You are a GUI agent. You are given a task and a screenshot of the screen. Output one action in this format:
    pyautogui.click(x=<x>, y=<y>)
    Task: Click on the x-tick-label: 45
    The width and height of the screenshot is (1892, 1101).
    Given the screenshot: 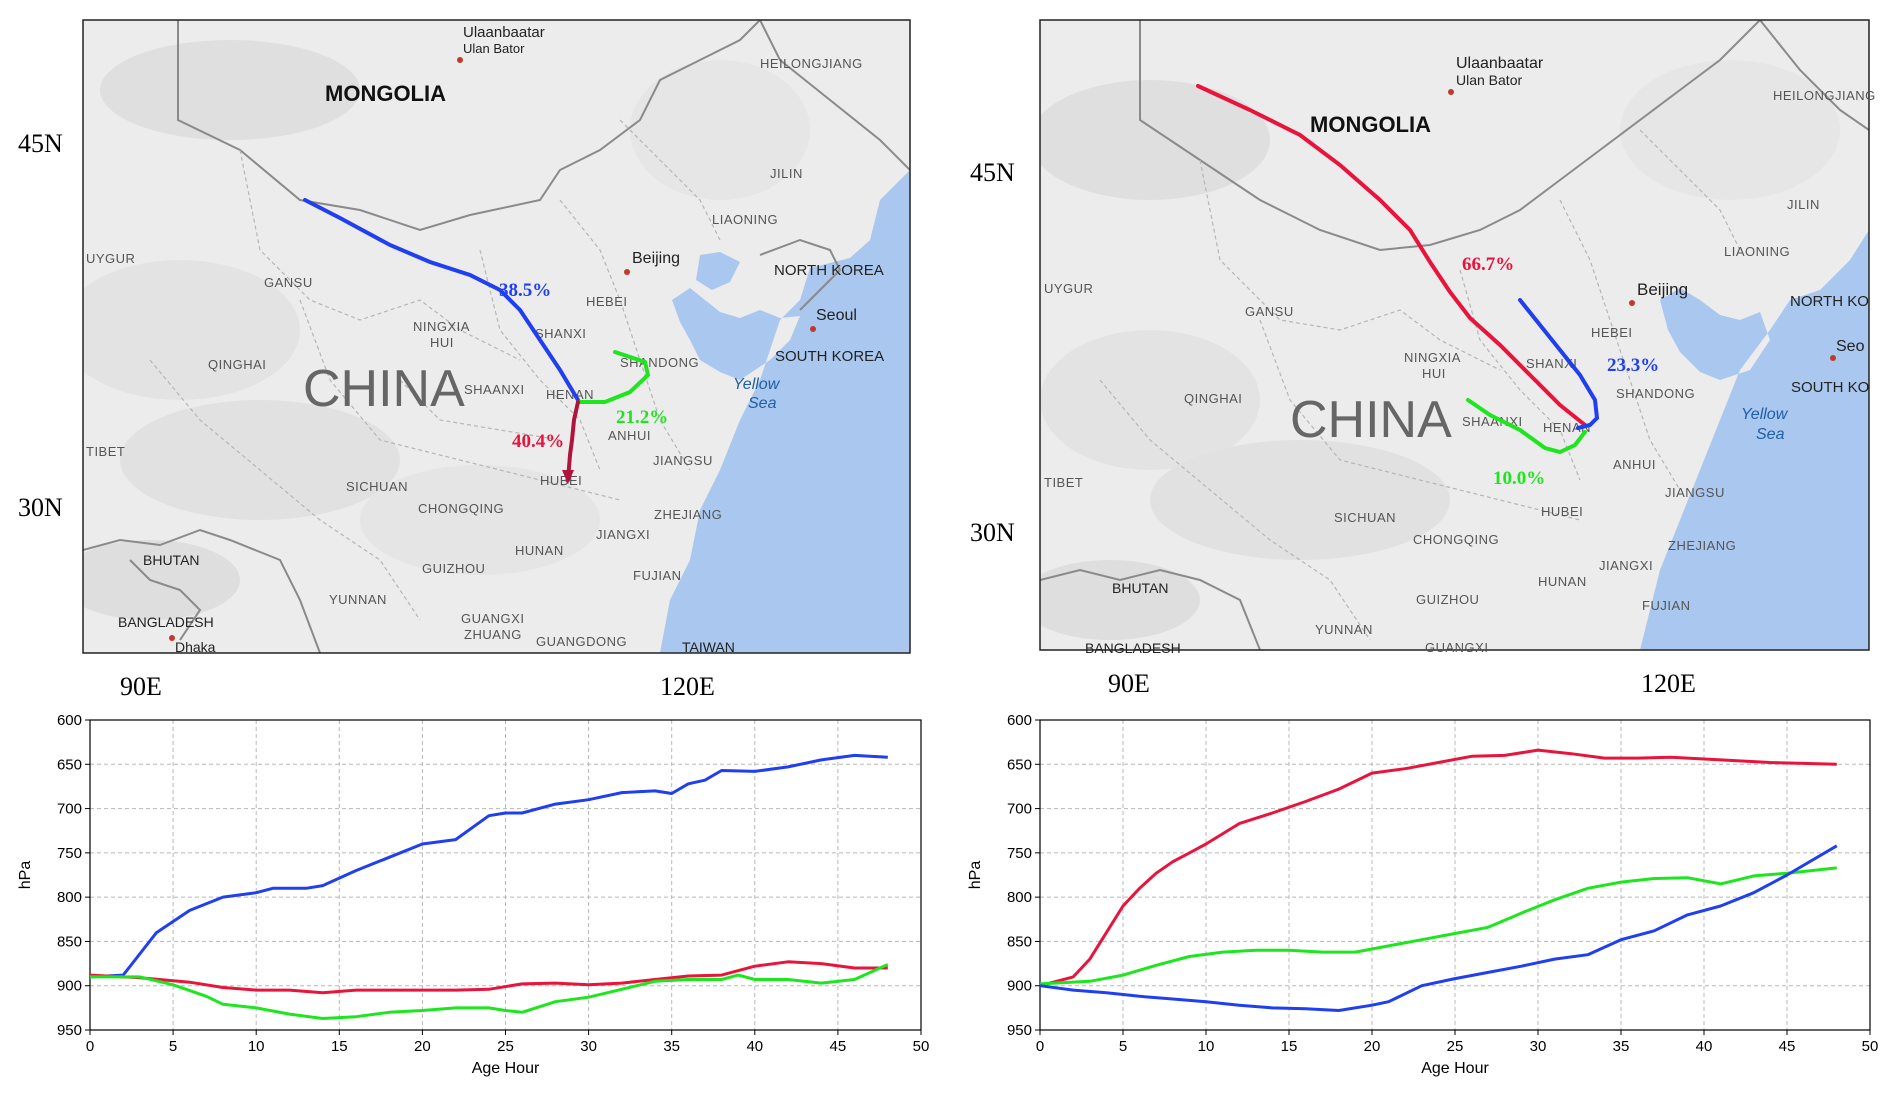 What is the action you would take?
    pyautogui.click(x=838, y=1046)
    